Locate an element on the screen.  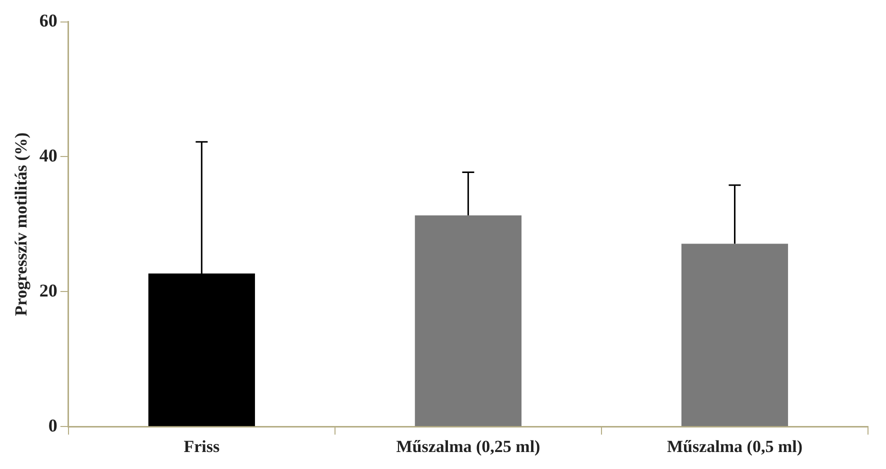
y-tick-label: 20 is located at coordinates (48, 290).